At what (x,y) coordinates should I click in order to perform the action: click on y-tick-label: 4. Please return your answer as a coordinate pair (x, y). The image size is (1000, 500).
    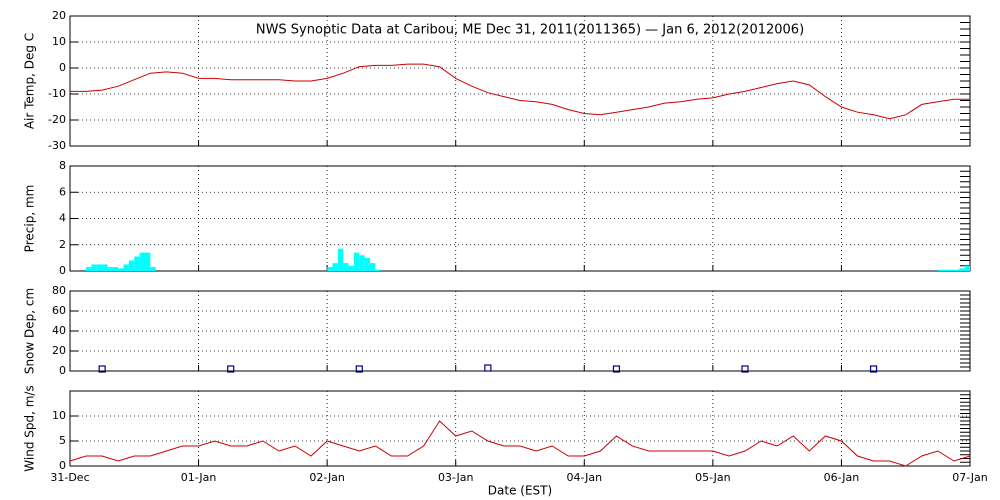
    Looking at the image, I should click on (62, 218).